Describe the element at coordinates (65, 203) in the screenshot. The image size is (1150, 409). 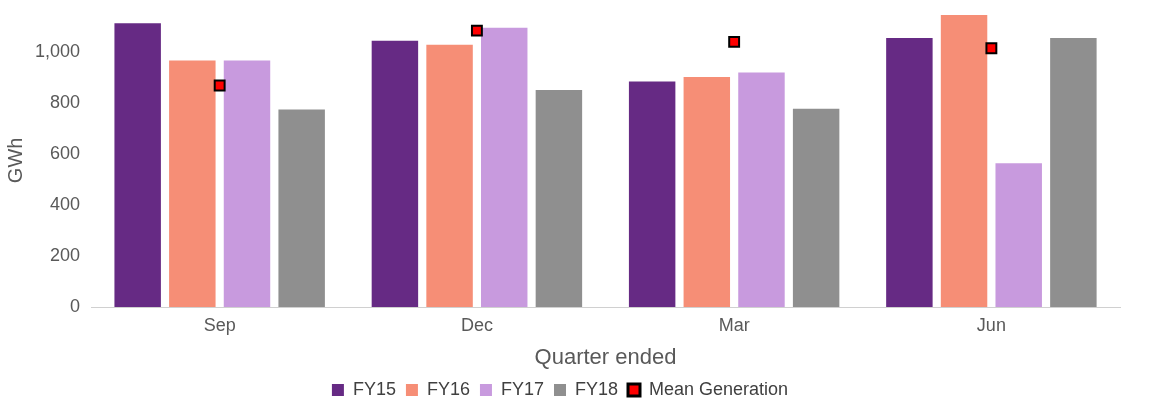
I see `y-tick-label: 400` at that location.